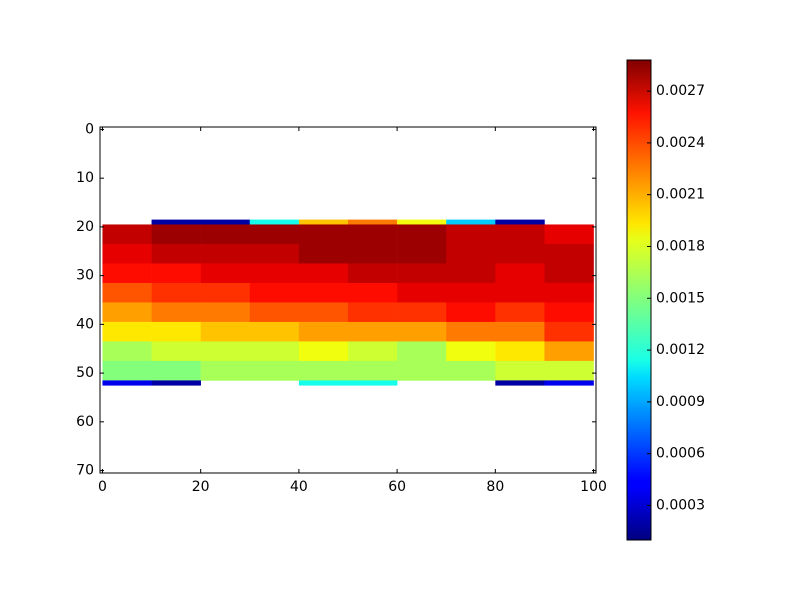 The height and width of the screenshot is (600, 800). What do you see at coordinates (495, 487) in the screenshot?
I see `x-tick-label: 80` at bounding box center [495, 487].